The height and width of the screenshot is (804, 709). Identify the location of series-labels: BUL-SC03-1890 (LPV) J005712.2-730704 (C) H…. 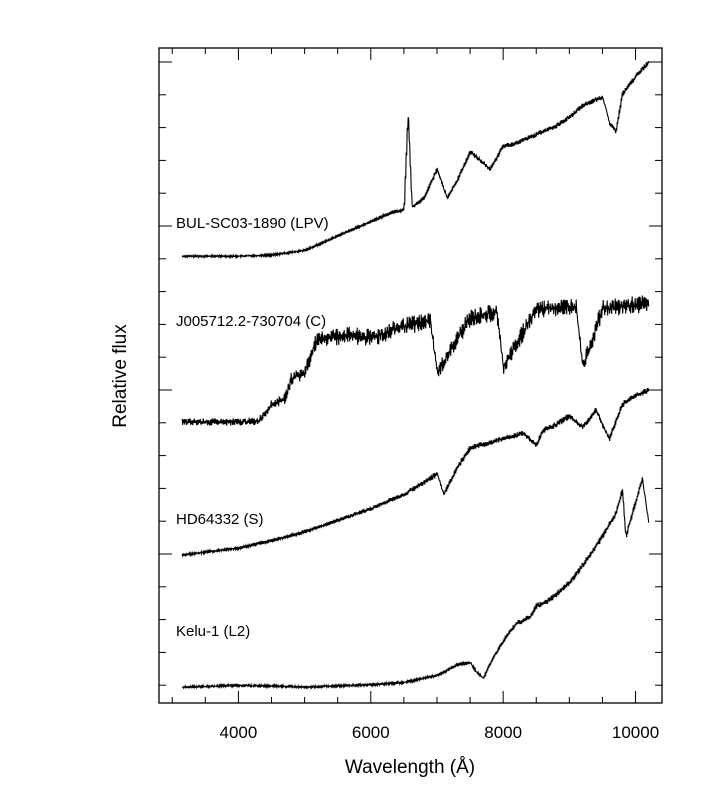
(252, 427).